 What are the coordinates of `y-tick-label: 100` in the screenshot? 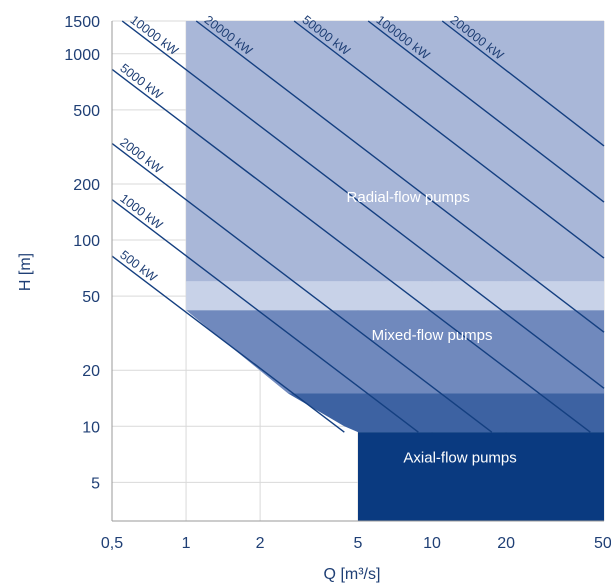 It's located at (86, 241).